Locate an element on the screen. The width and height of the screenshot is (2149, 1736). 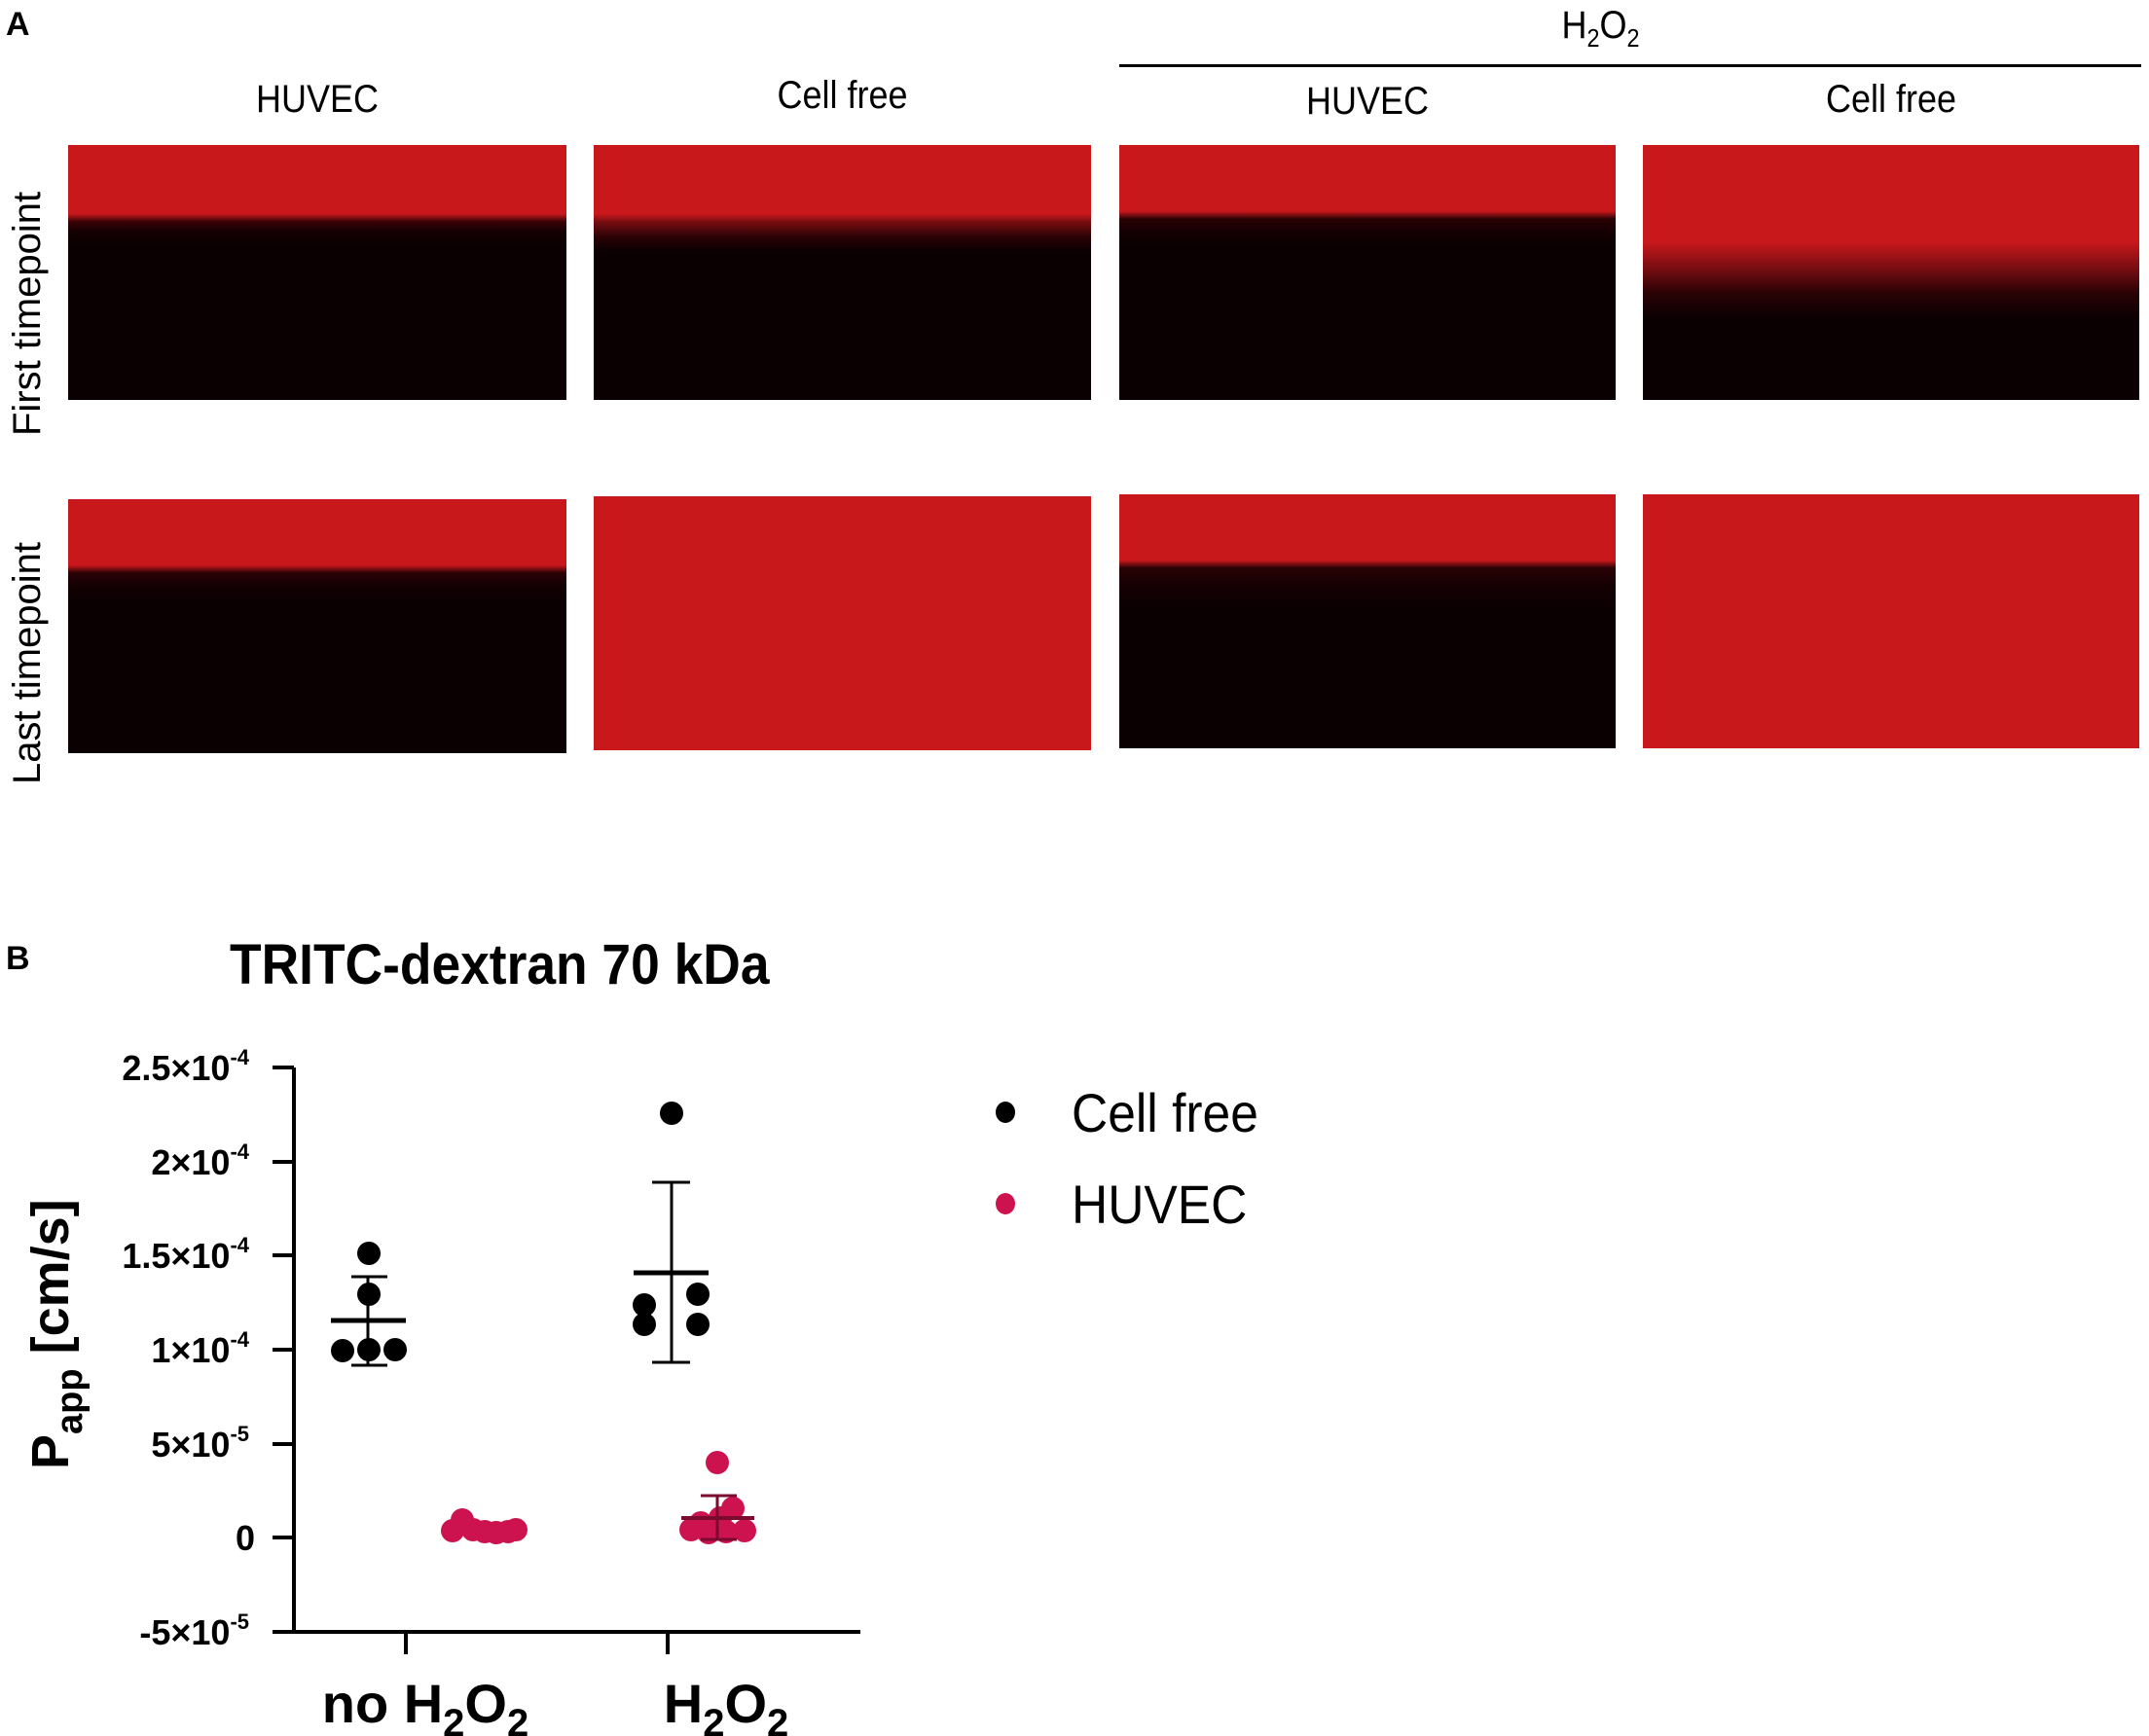
image-last-cell-free is located at coordinates (842, 623).